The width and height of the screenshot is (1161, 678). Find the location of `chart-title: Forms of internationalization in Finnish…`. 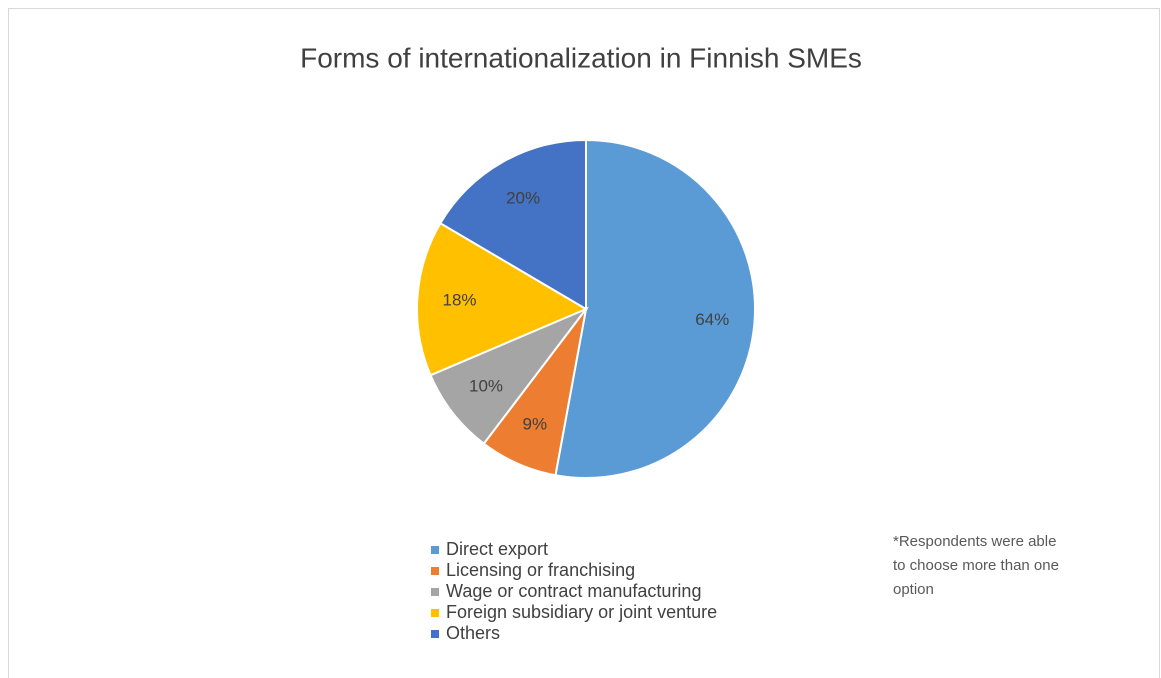

chart-title: Forms of internationalization in Finnish… is located at coordinates (581, 57).